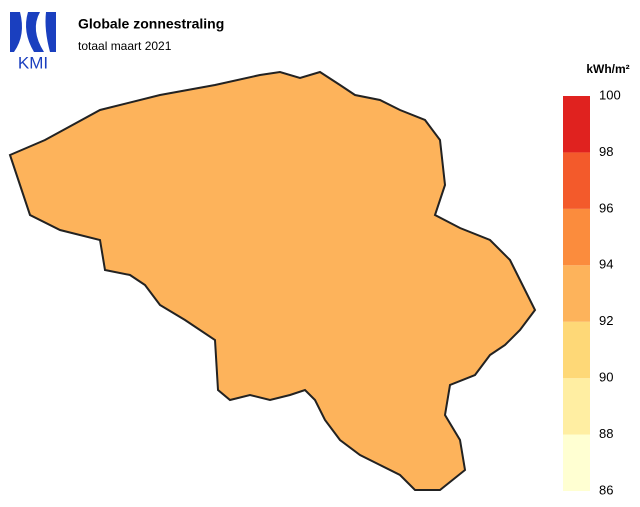  I want to click on legend-tick-label: 92, so click(606, 320).